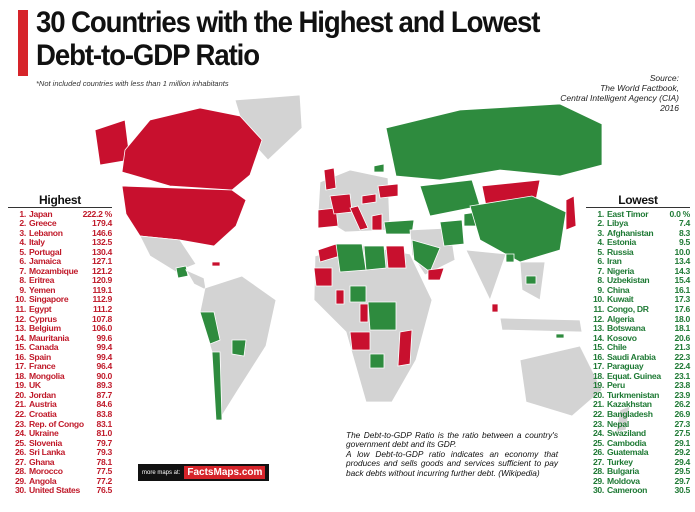  Describe the element at coordinates (638, 329) in the screenshot. I see `list-row: 13. Botswana 18.1` at that location.